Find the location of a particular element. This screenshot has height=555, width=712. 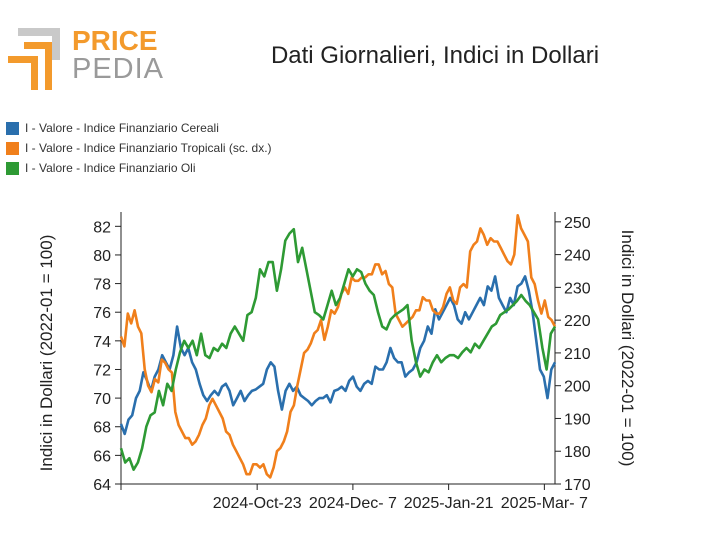

pricepedia-logo: PRICE PEDIA is located at coordinates (86, 57).